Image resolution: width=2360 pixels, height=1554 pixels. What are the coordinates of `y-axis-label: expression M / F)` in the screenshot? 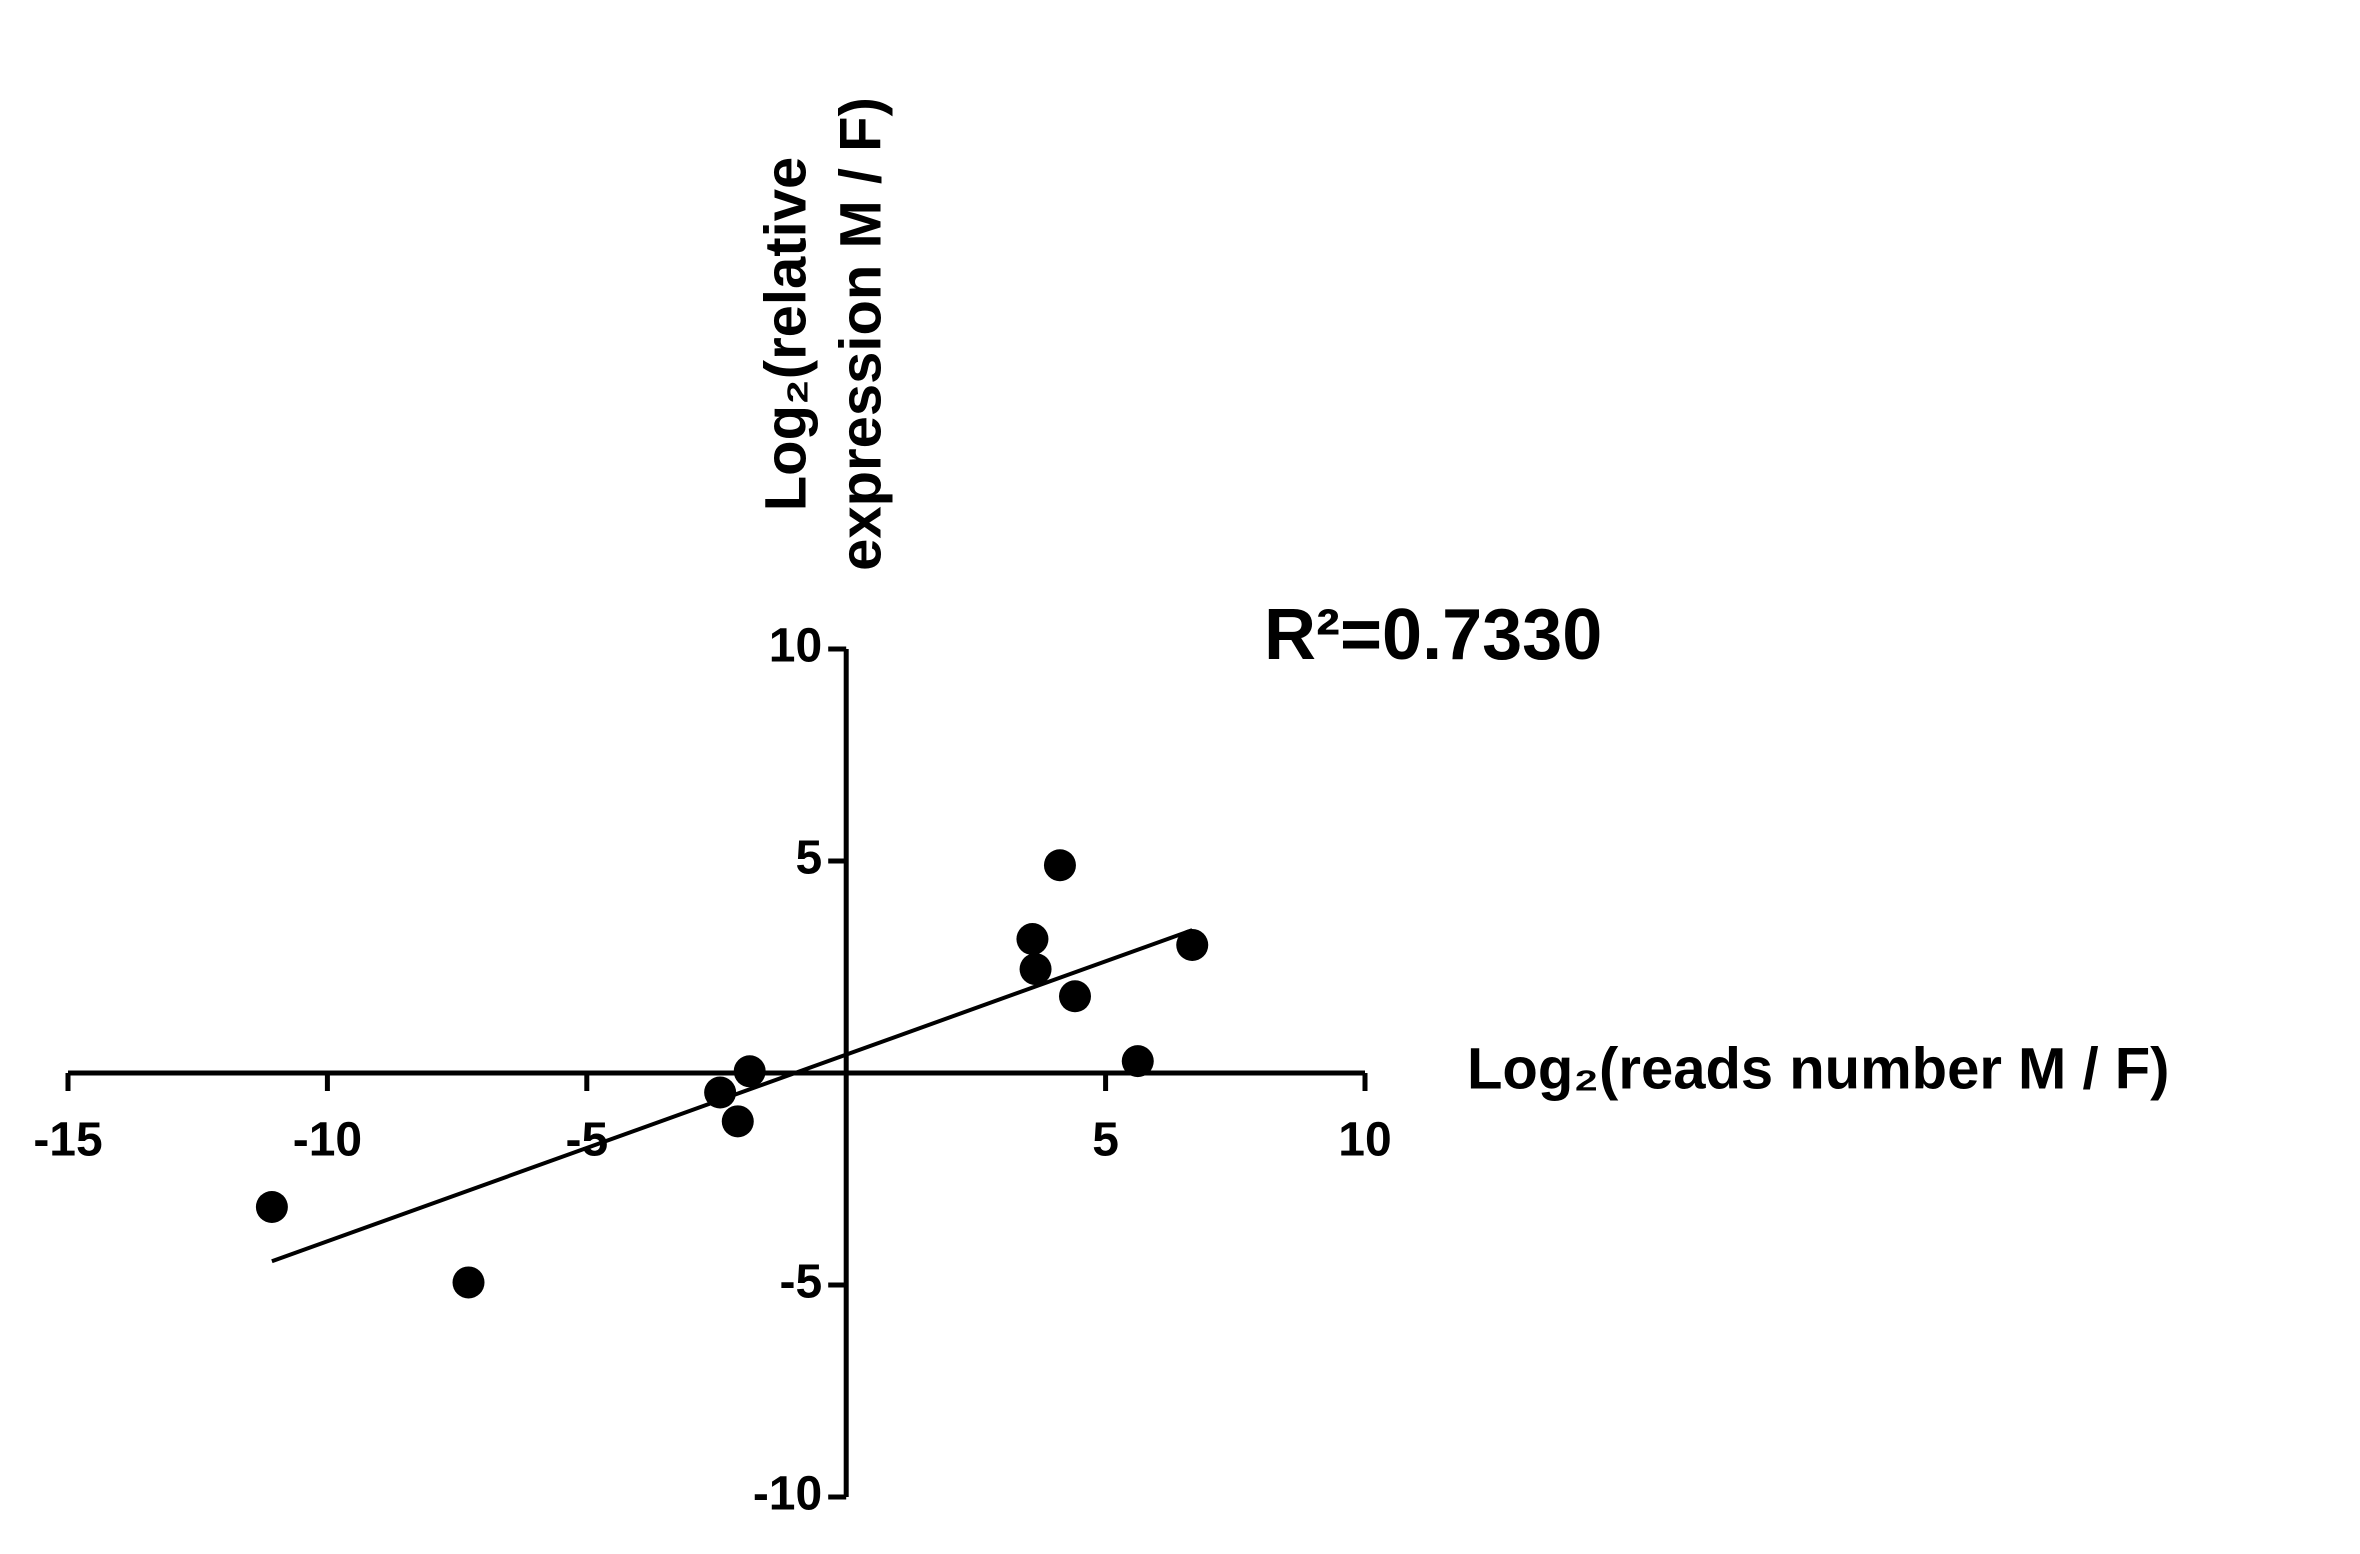 It's located at (860, 334).